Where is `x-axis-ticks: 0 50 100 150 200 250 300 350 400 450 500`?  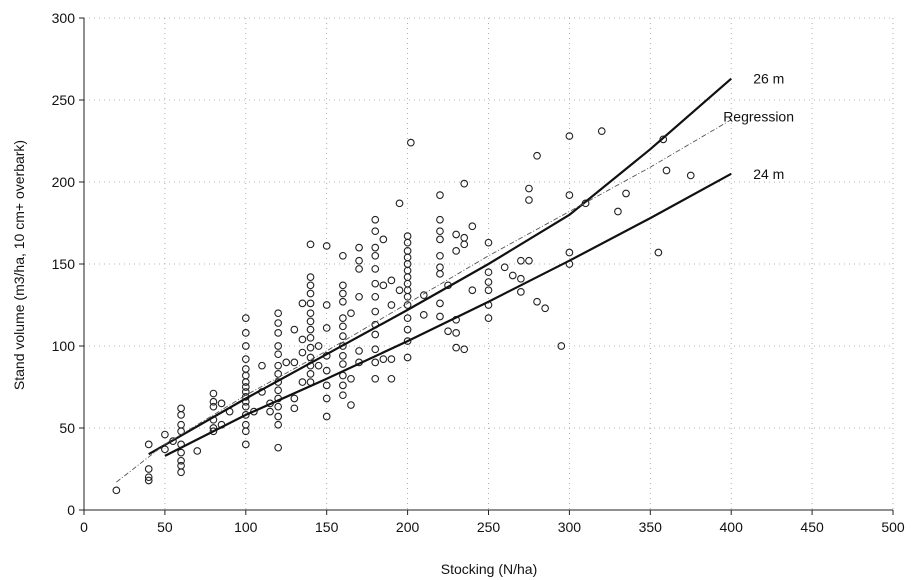
x-axis-ticks: 0 50 100 150 200 250 300 350 400 450 500 is located at coordinates (492, 522).